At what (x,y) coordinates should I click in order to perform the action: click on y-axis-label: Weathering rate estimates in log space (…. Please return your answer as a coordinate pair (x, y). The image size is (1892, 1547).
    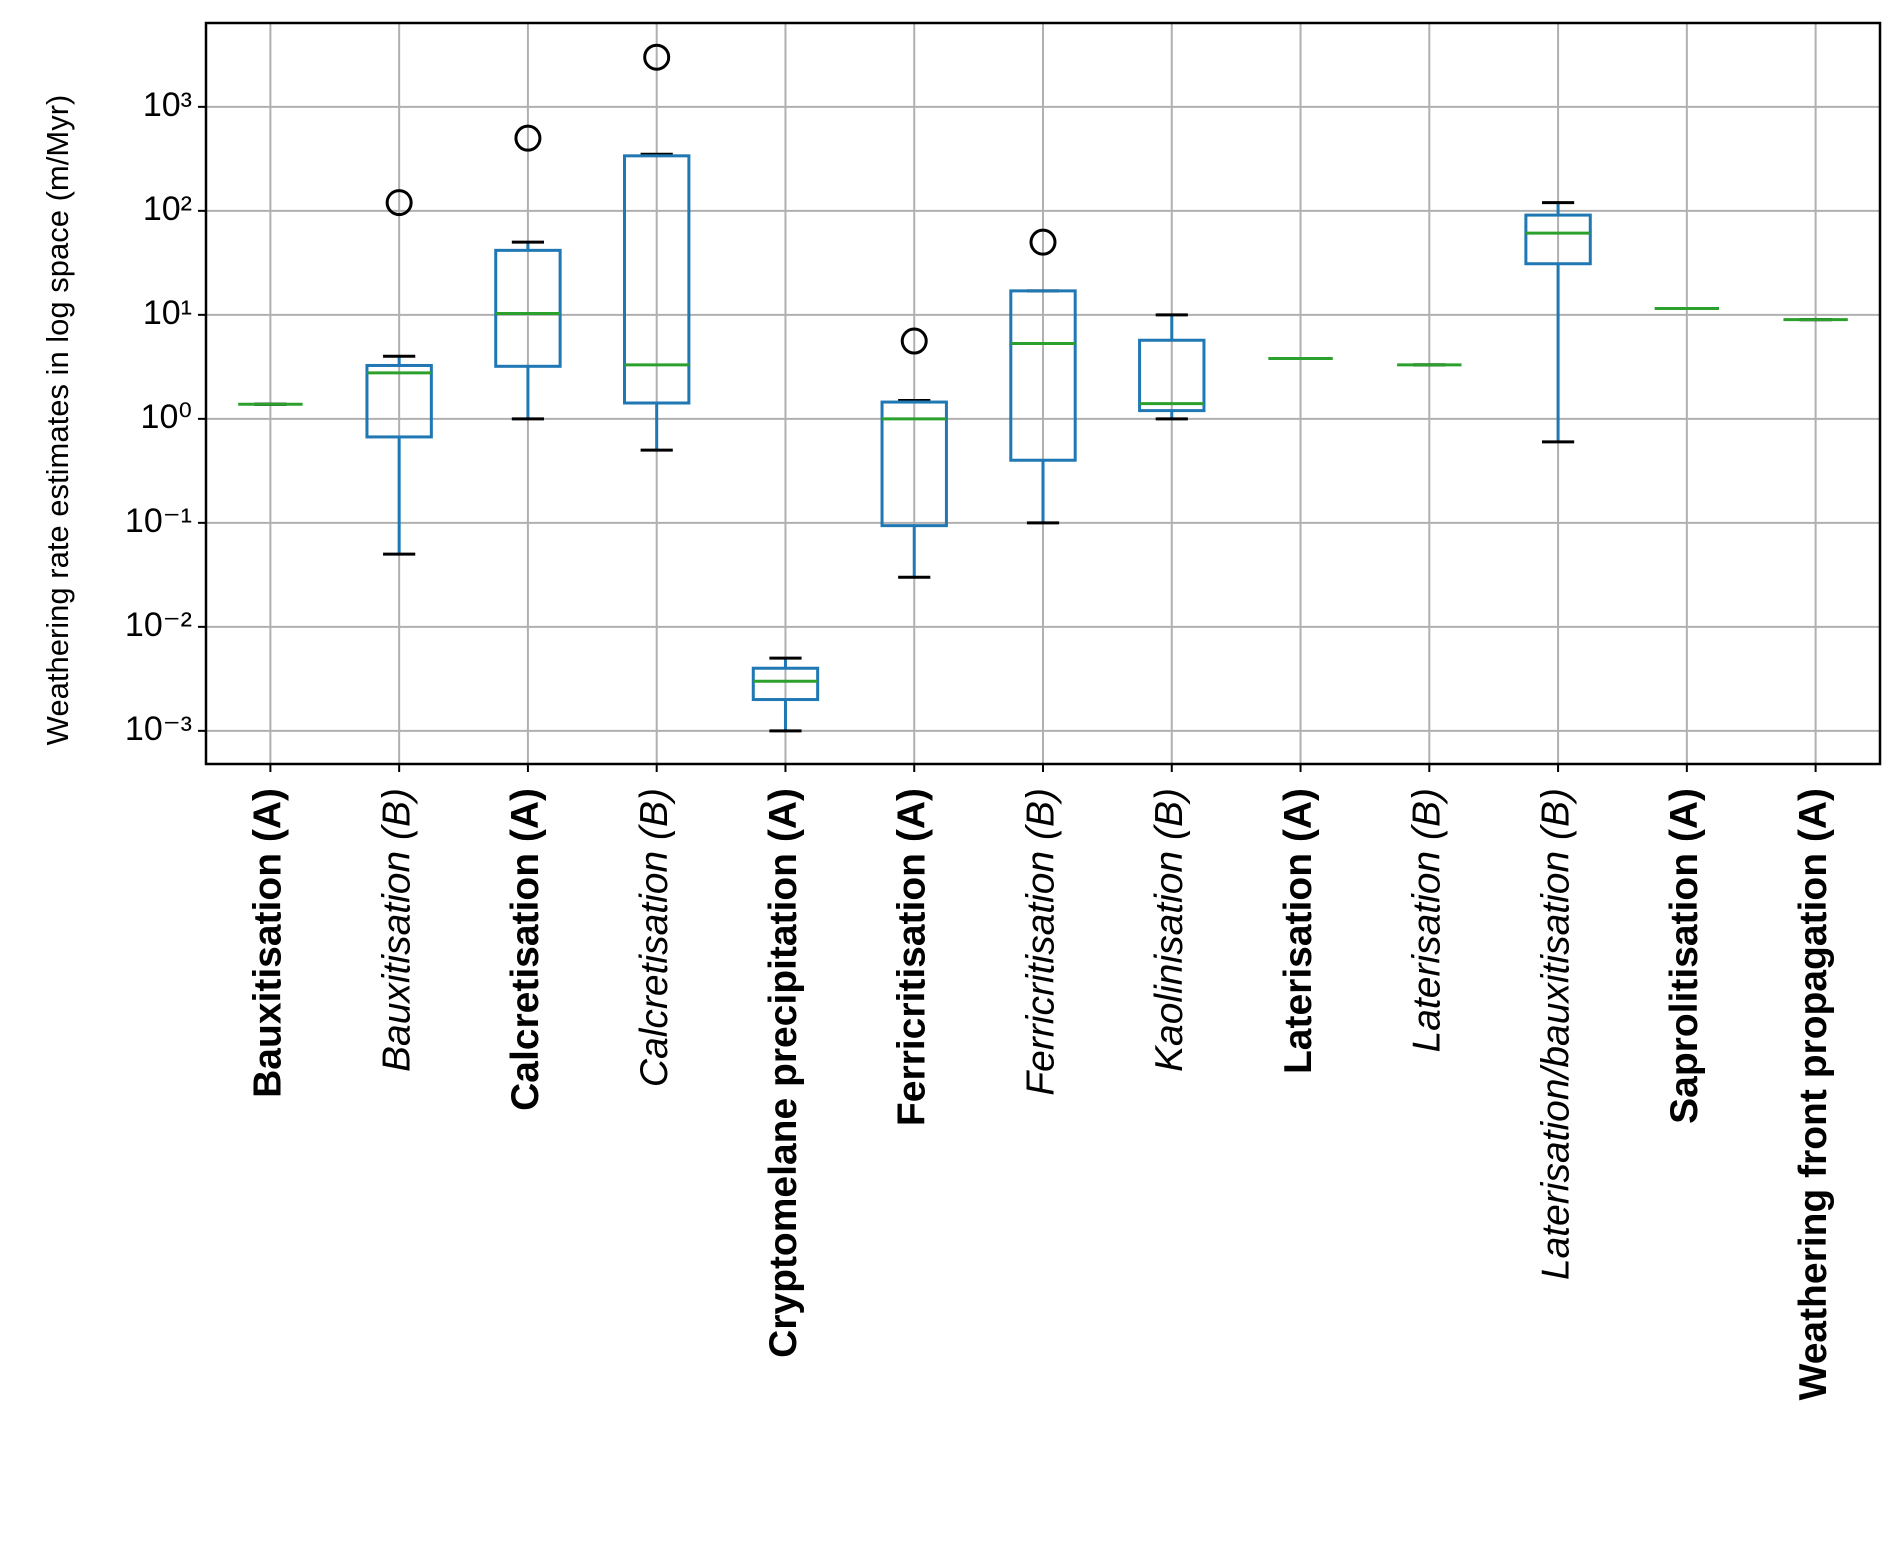
    Looking at the image, I should click on (57, 420).